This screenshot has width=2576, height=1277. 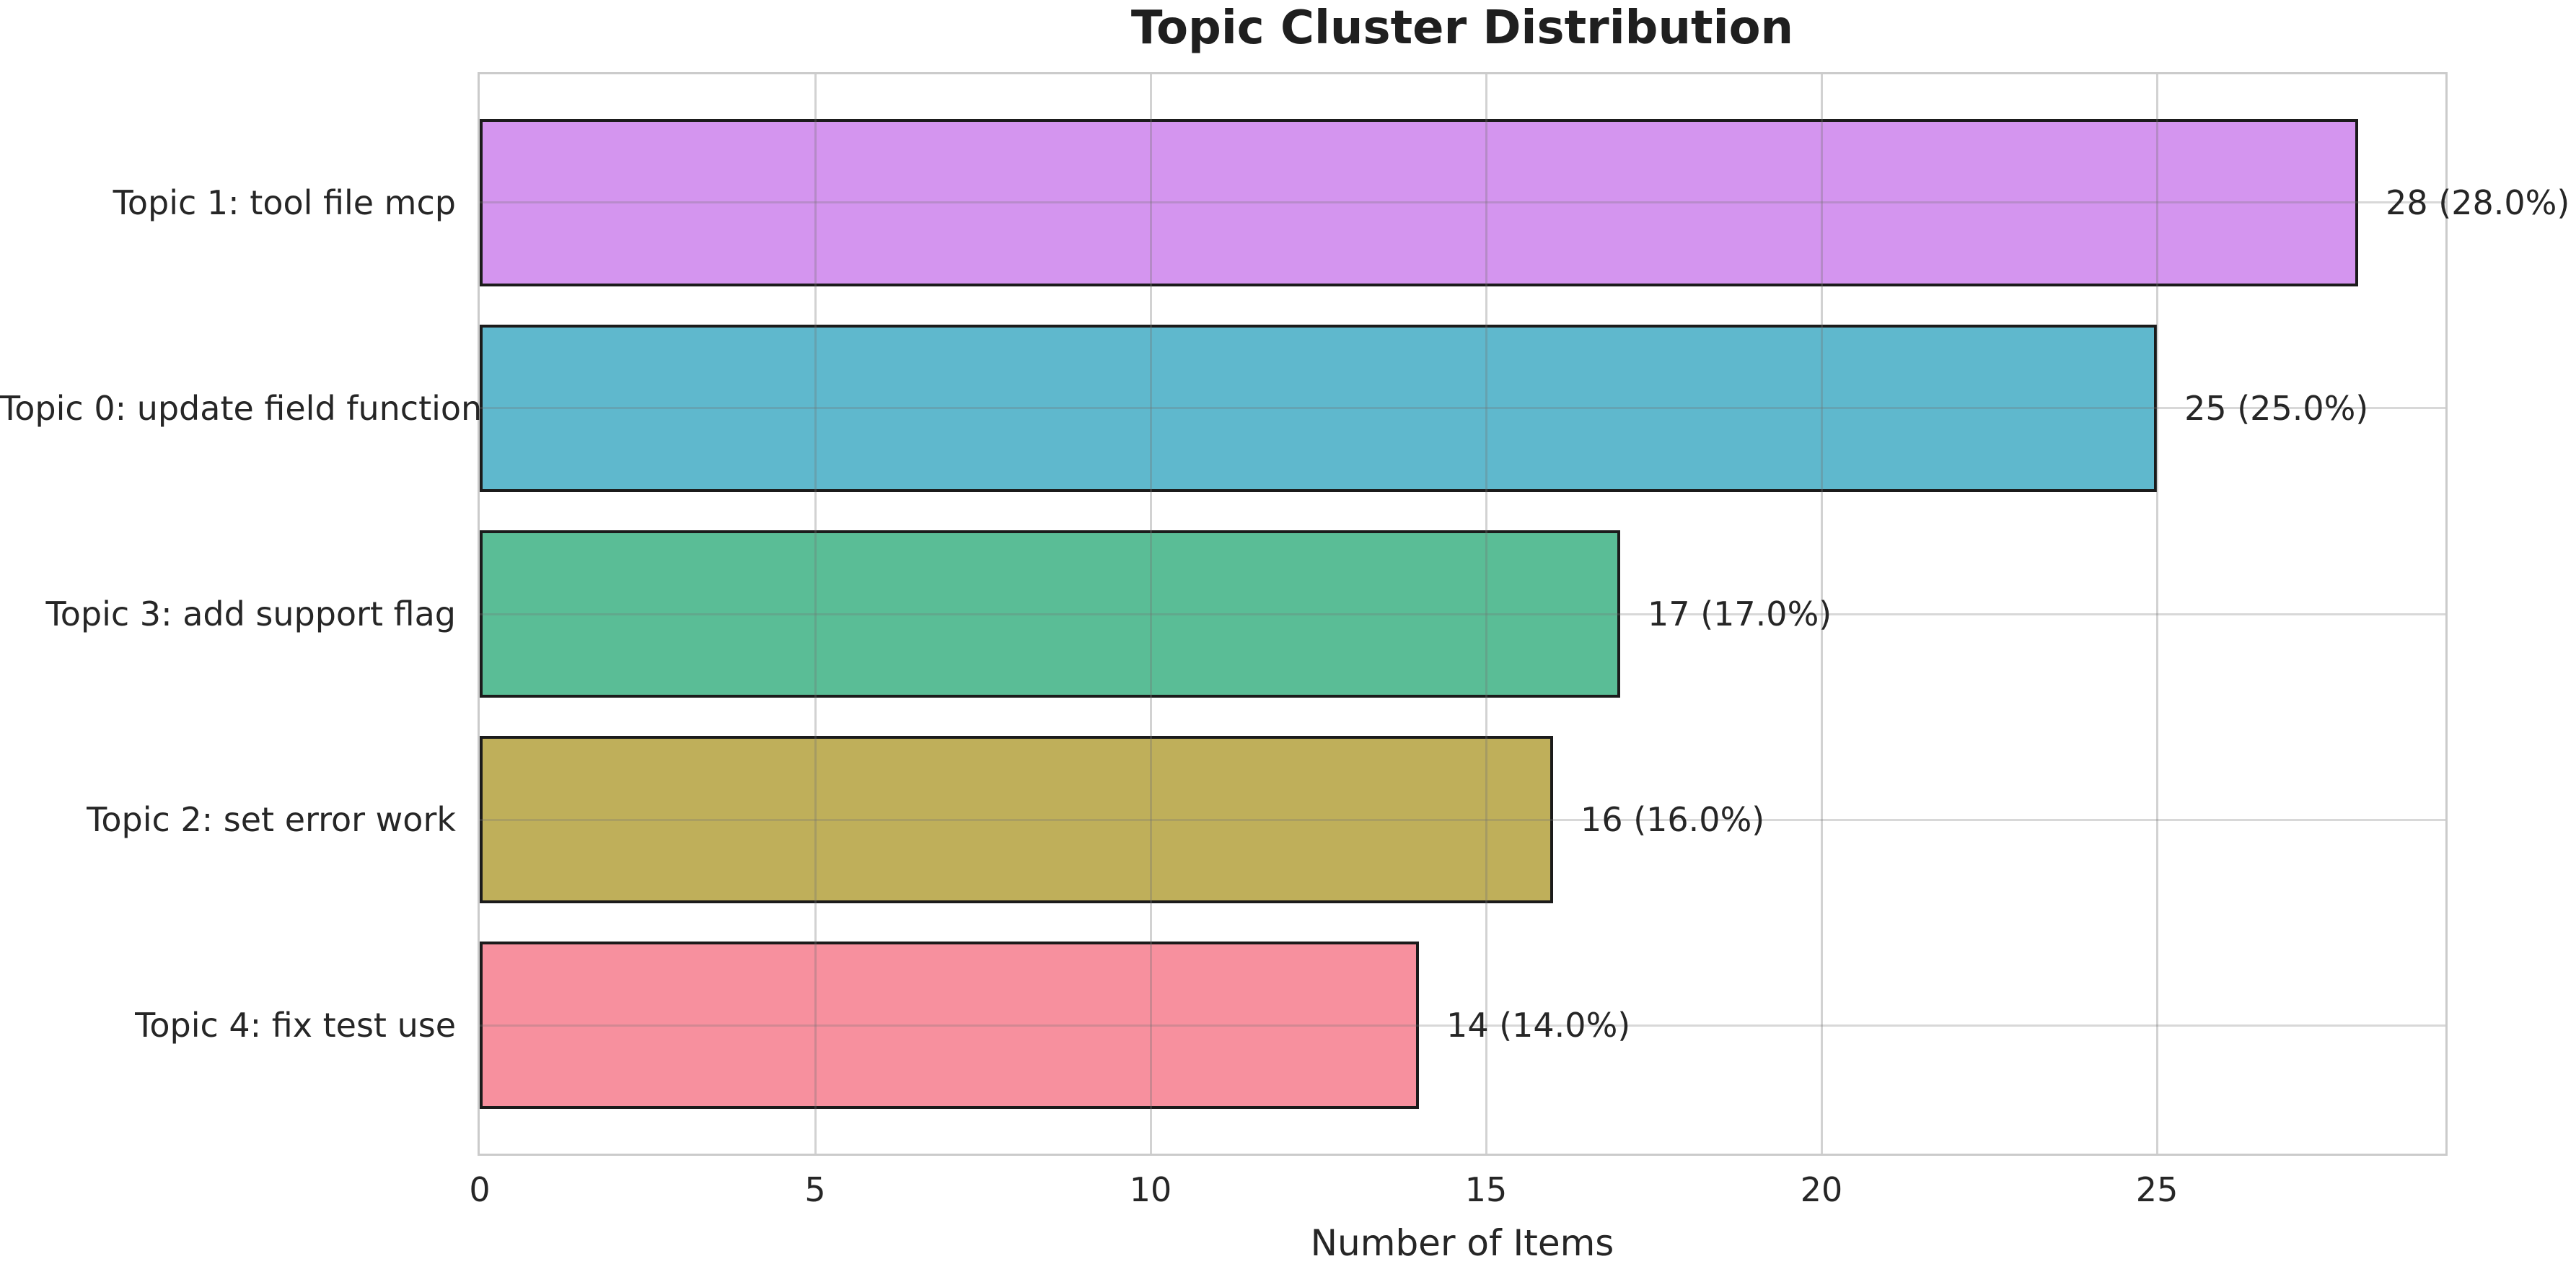 I want to click on category-label-row-1: Topic 0: update field function, so click(x=241, y=408).